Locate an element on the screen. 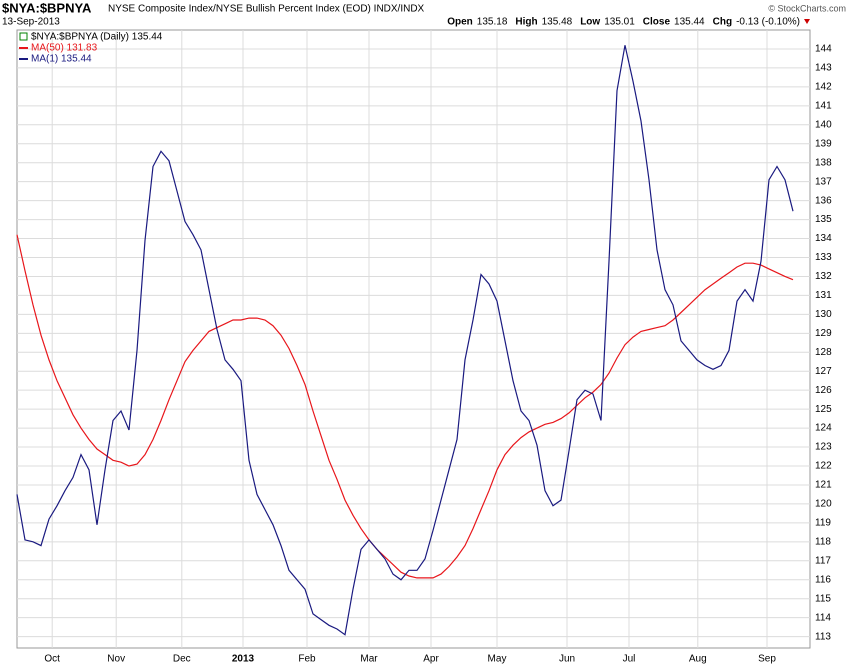 Image resolution: width=850 pixels, height=668 pixels. y-tick-label: 115 is located at coordinates (823, 598).